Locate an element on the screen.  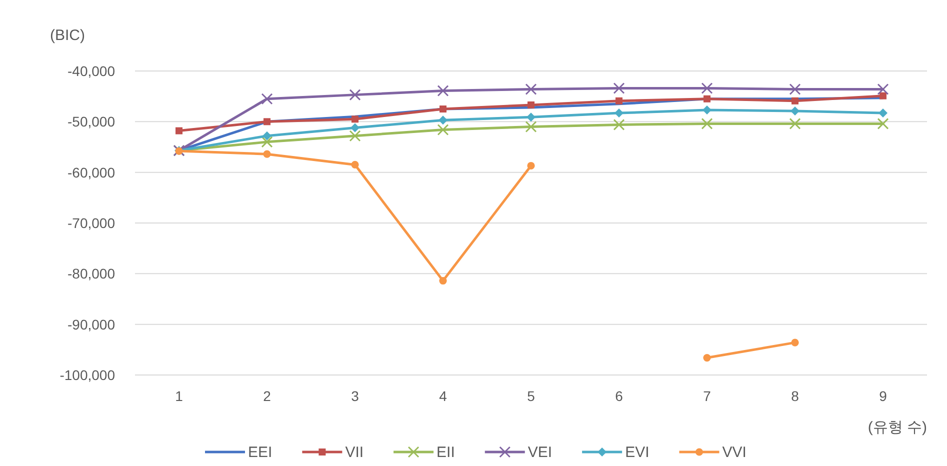
y-tick-label: -80,000 is located at coordinates (92, 274).